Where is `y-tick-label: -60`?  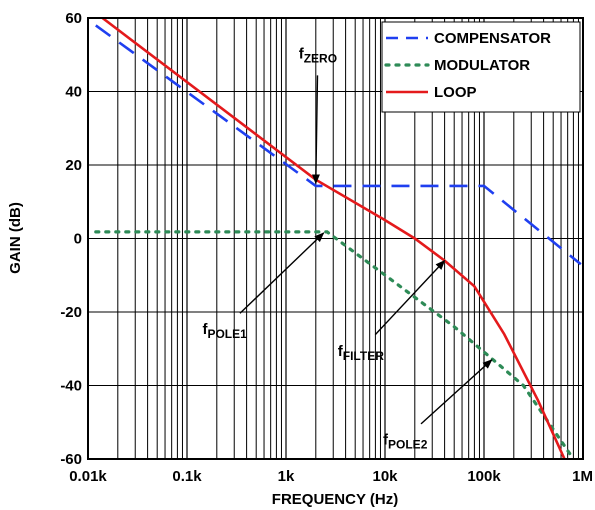 y-tick-label: -60 is located at coordinates (71, 459).